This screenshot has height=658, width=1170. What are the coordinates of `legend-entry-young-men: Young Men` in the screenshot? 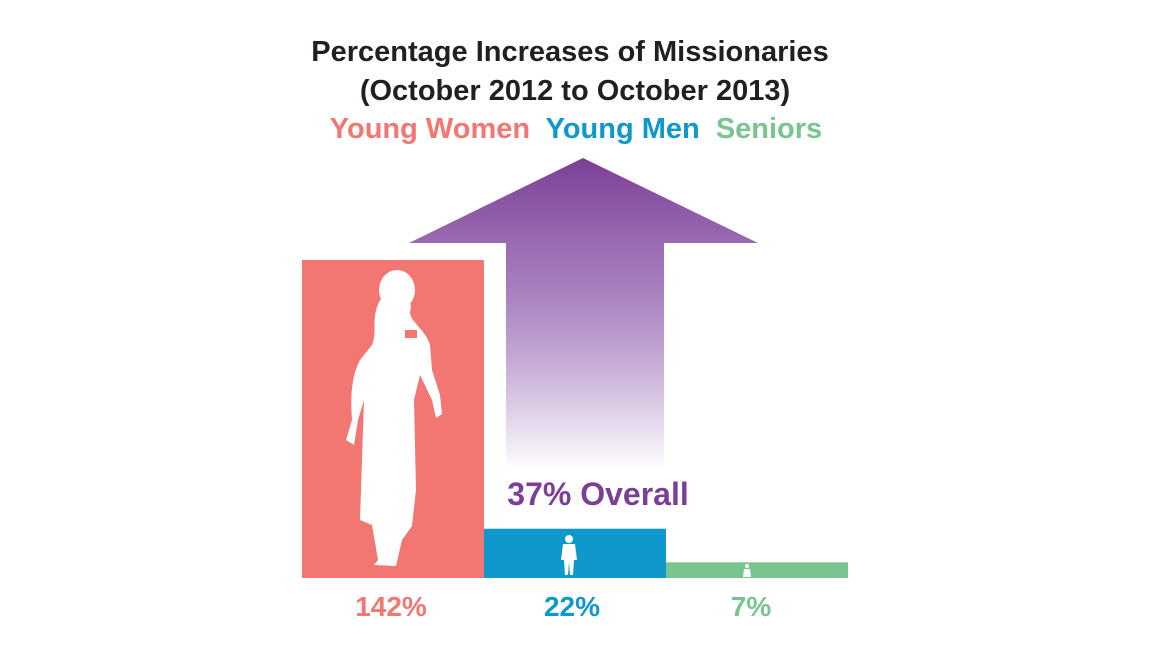 It's located at (623, 129).